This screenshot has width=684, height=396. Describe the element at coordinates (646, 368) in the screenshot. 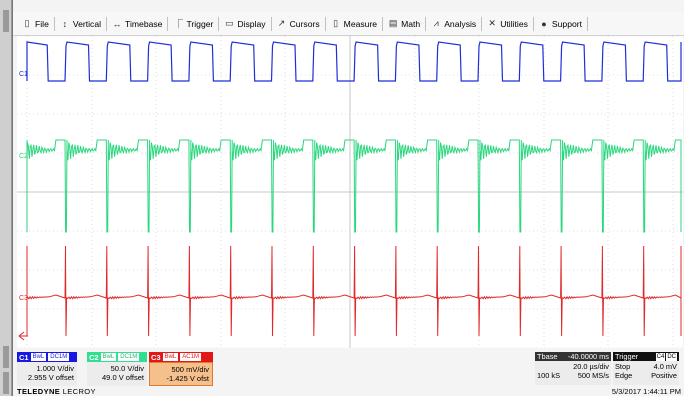

I see `trigger-descriptor: Trigger C4 DC Stop 4.0 mV Edge Positive` at that location.